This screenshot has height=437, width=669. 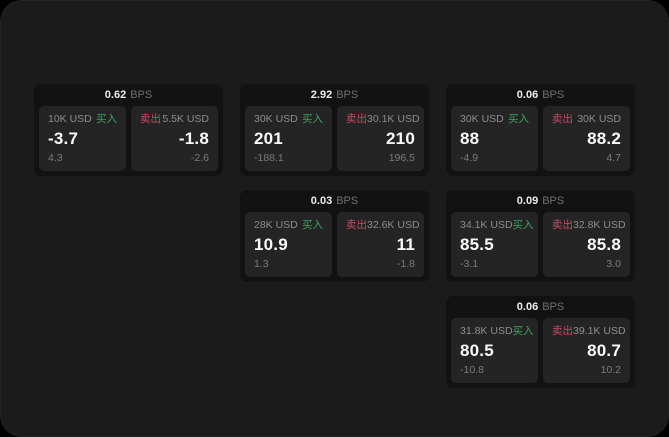 I want to click on sell-top-row: 卖出 30.1K USD, so click(x=383, y=119).